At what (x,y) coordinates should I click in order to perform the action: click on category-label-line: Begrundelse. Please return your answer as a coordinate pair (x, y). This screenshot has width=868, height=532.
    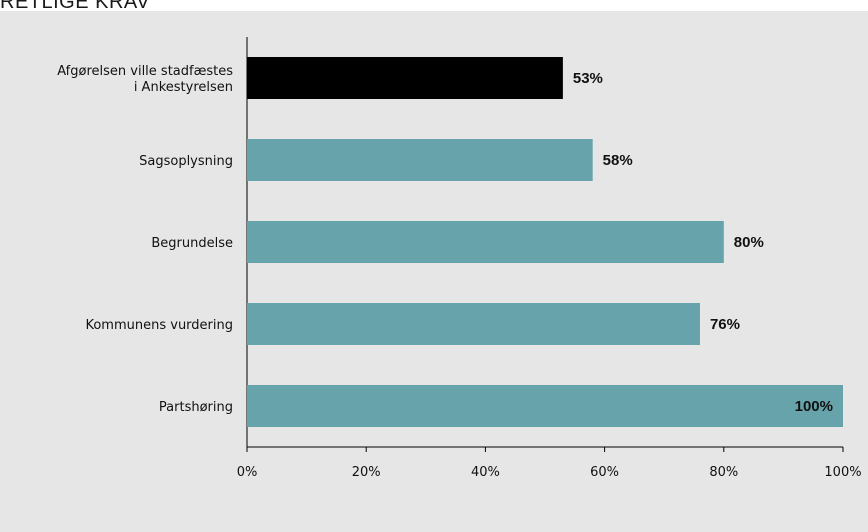
    Looking at the image, I should click on (192, 243).